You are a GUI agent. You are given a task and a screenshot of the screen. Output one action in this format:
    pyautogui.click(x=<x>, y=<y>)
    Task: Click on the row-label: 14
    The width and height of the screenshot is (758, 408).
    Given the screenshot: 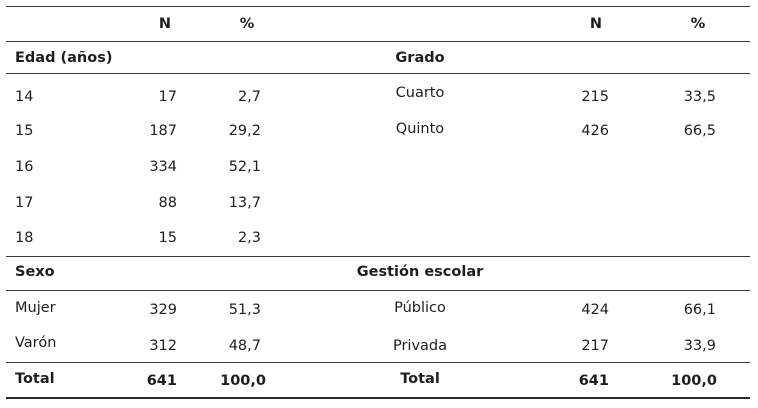 What is the action you would take?
    pyautogui.click(x=24, y=97)
    